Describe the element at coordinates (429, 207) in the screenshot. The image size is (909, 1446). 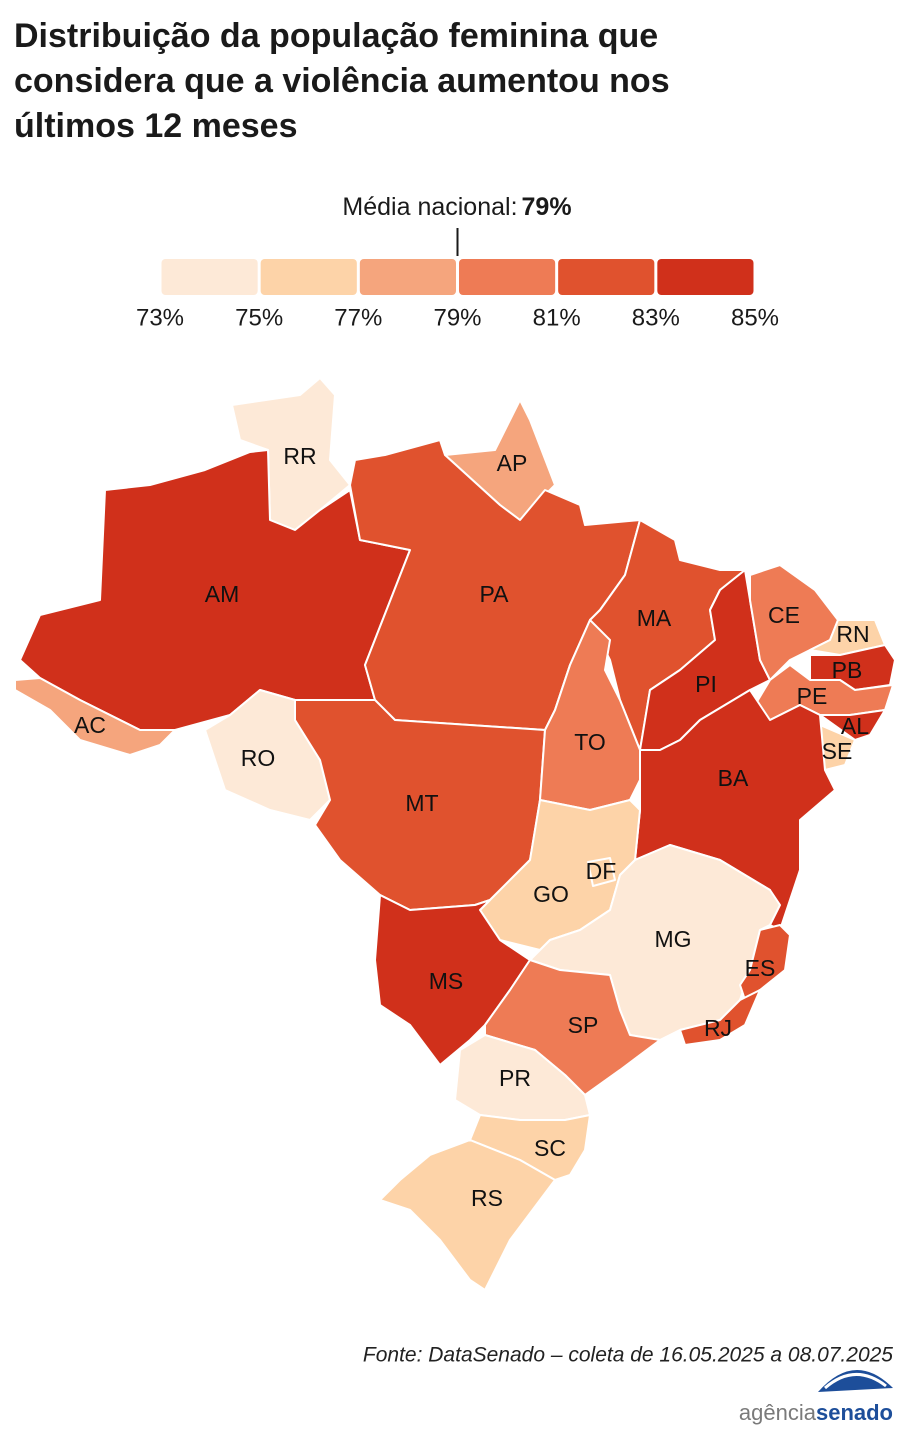
I see `national-average-label: Média nacional:` at that location.